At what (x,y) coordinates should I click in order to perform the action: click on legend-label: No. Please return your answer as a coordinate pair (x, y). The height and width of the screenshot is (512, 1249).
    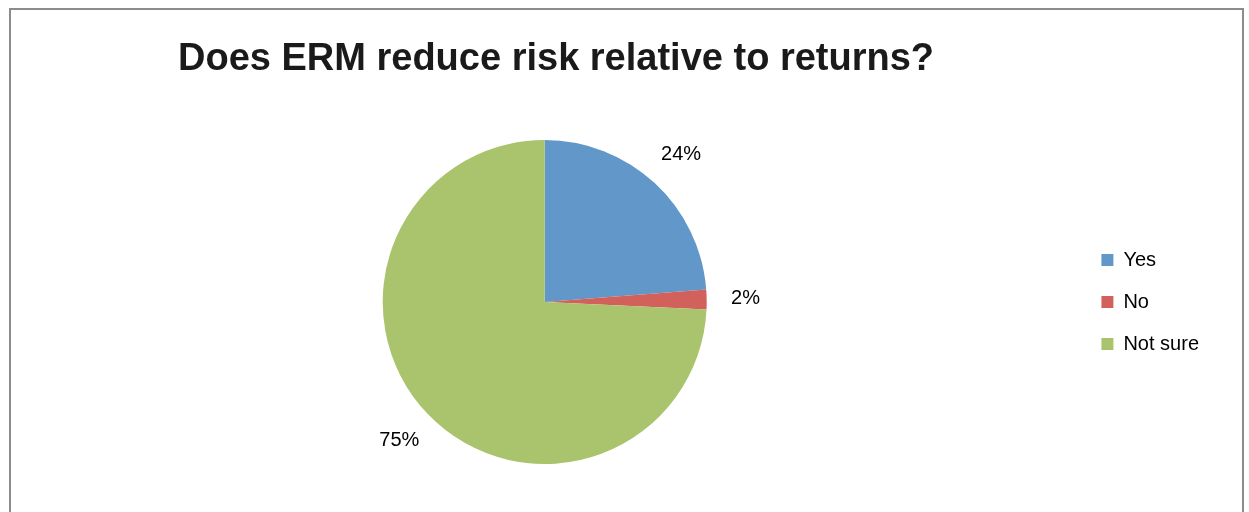
    Looking at the image, I should click on (1136, 300).